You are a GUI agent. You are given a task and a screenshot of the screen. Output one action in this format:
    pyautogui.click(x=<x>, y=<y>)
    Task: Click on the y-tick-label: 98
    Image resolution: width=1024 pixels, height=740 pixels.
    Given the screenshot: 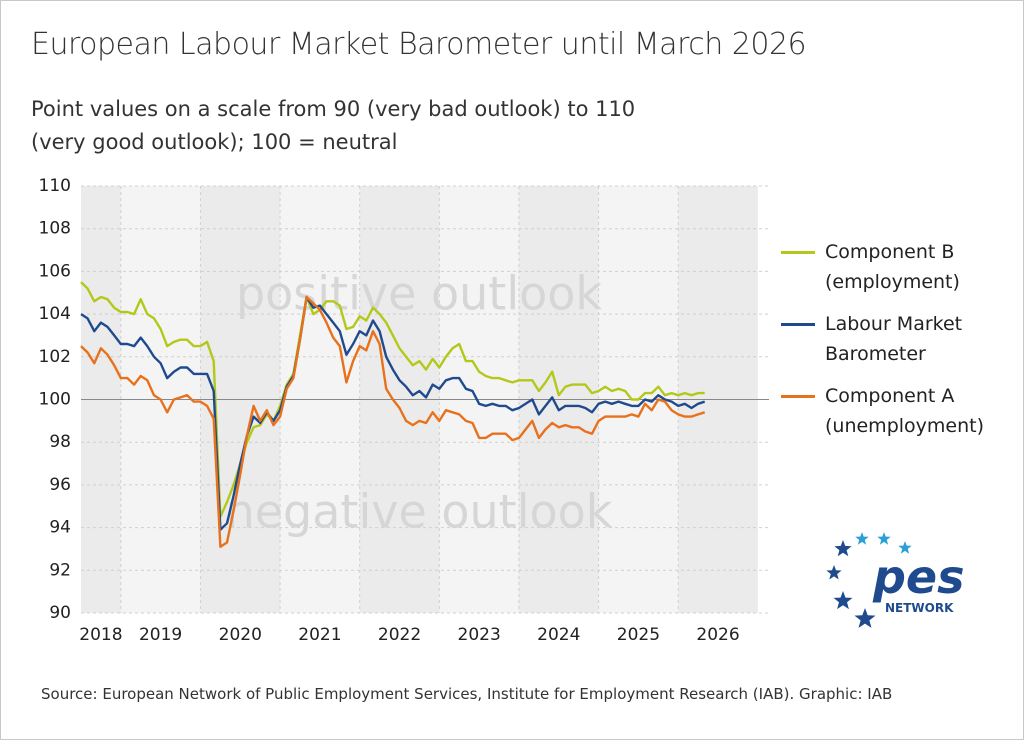 What is the action you would take?
    pyautogui.click(x=60, y=442)
    